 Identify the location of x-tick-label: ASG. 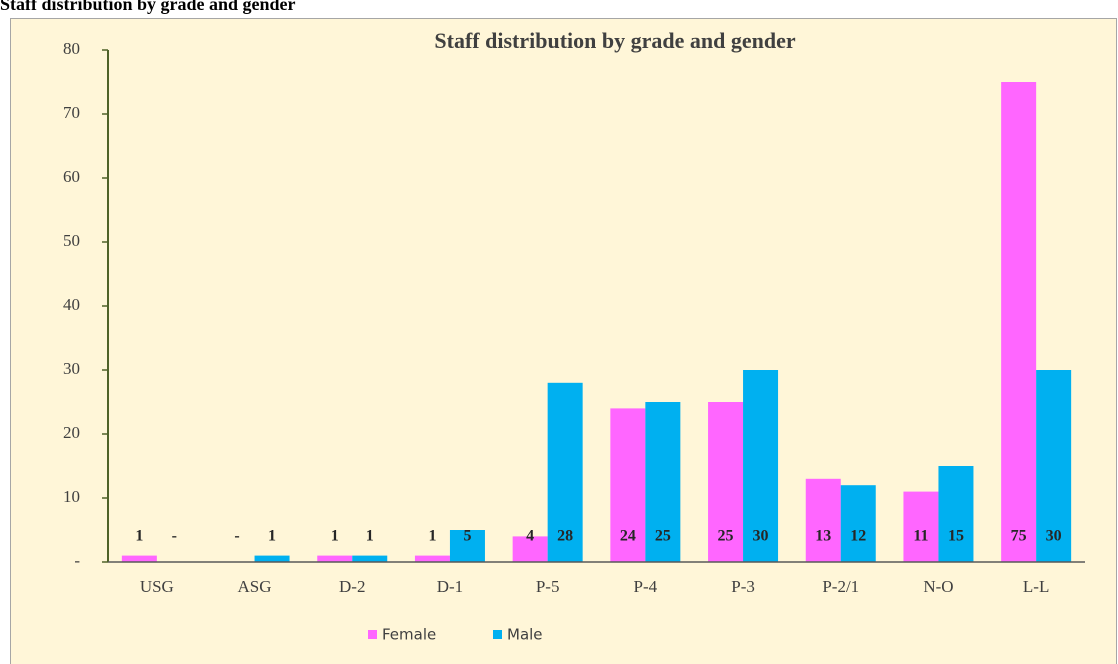
(255, 586).